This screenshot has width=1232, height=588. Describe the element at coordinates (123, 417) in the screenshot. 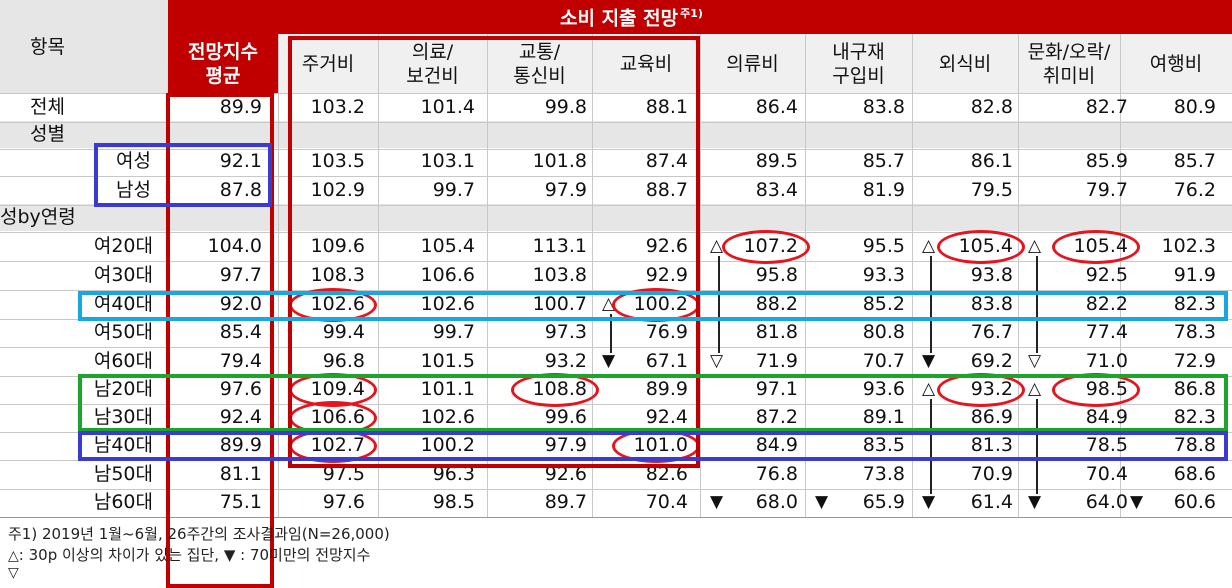

I see `row-label: 남30대` at that location.